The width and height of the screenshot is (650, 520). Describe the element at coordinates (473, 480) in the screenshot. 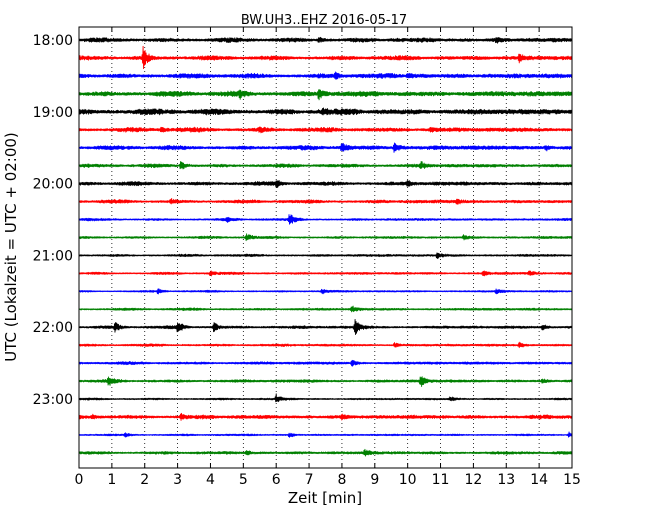

I see `x-tick-label: 12` at that location.